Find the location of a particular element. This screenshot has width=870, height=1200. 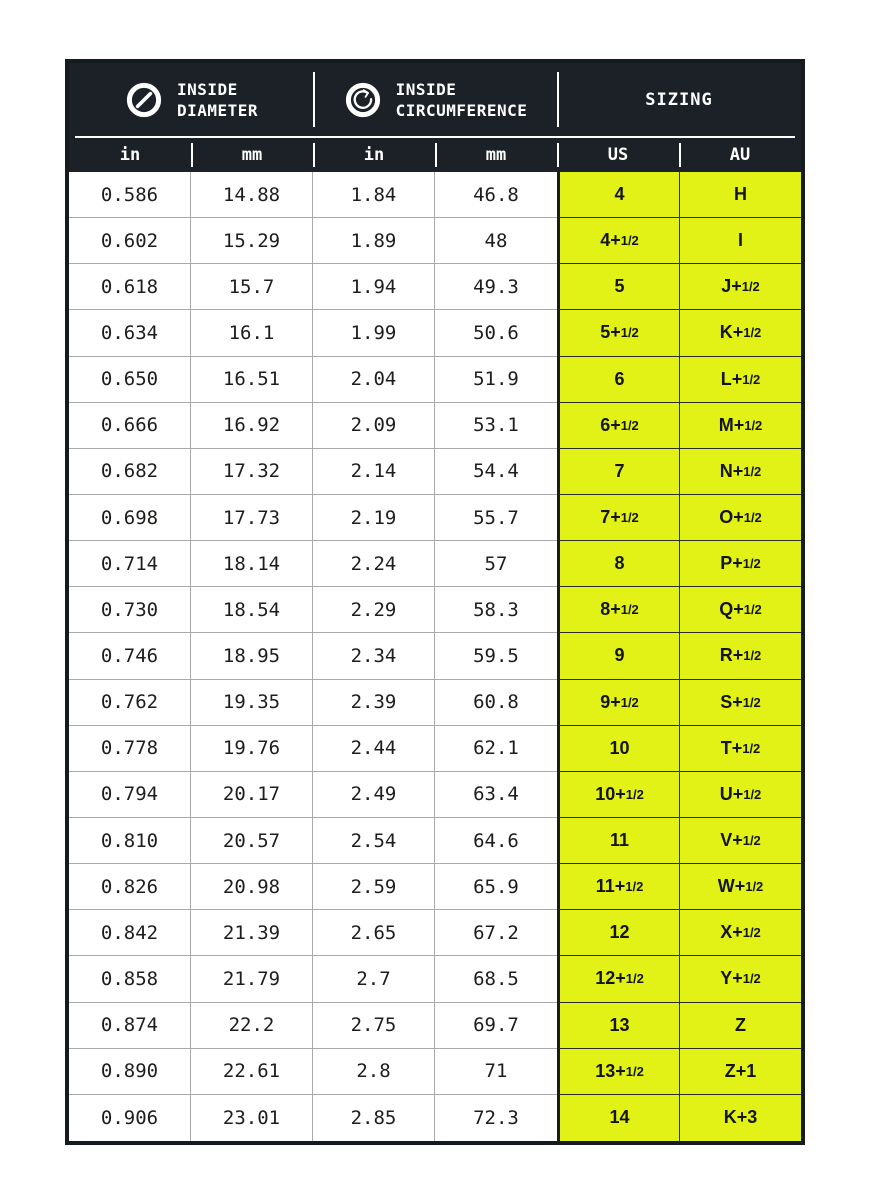

cell-diameter-mm: 15.7 is located at coordinates (252, 287).